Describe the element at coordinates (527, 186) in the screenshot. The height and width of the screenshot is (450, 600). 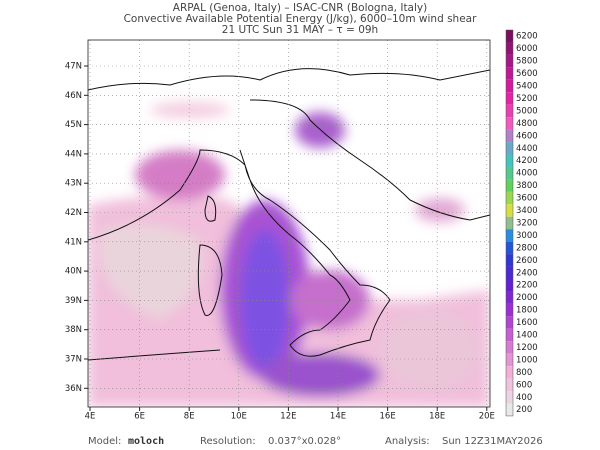
I see `colorbar-label: 3800` at that location.